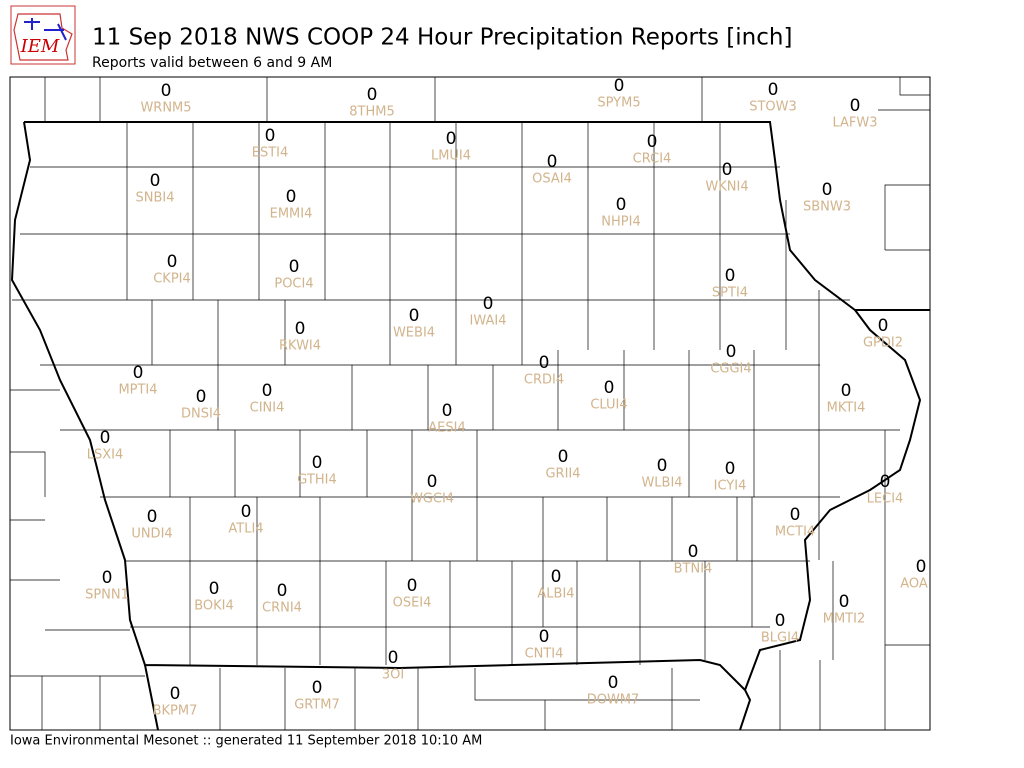  Describe the element at coordinates (414, 333) in the screenshot. I see `station-id: WEBI4` at that location.